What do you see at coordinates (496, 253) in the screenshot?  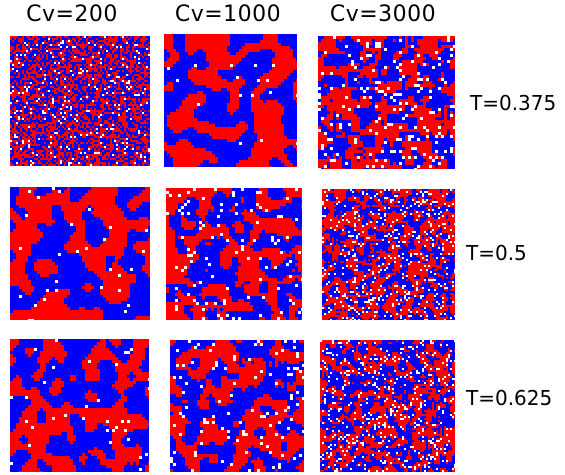 I see `row-label-t05: T=0.5` at bounding box center [496, 253].